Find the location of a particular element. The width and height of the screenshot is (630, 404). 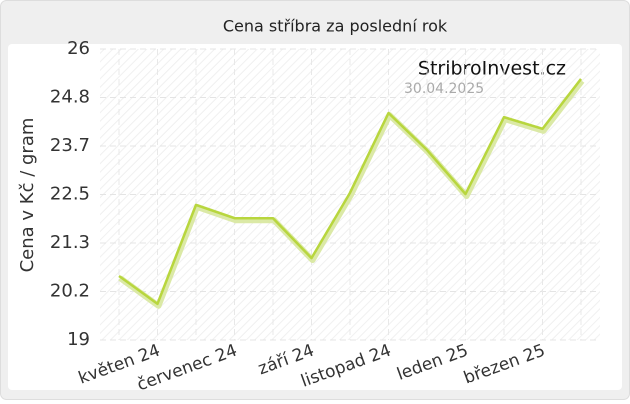

chart-title: Cena stříbra za poslední rok is located at coordinates (335, 26).